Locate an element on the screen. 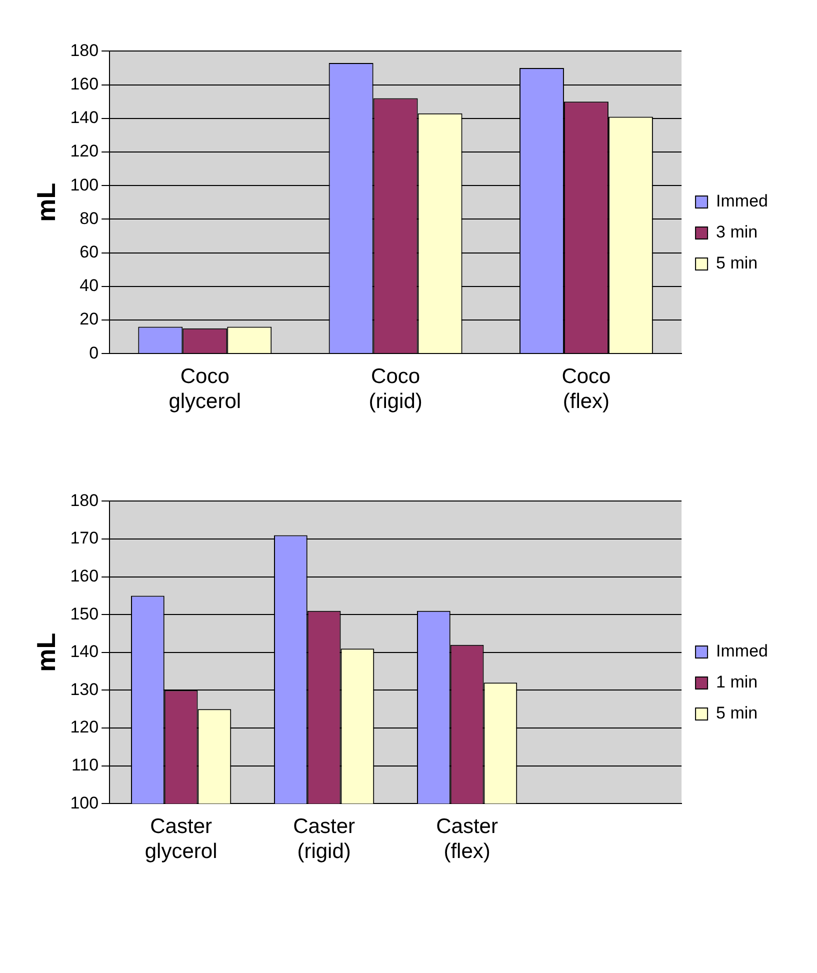 The width and height of the screenshot is (817, 973). x-tick-label: Caster (rigid) is located at coordinates (324, 839).